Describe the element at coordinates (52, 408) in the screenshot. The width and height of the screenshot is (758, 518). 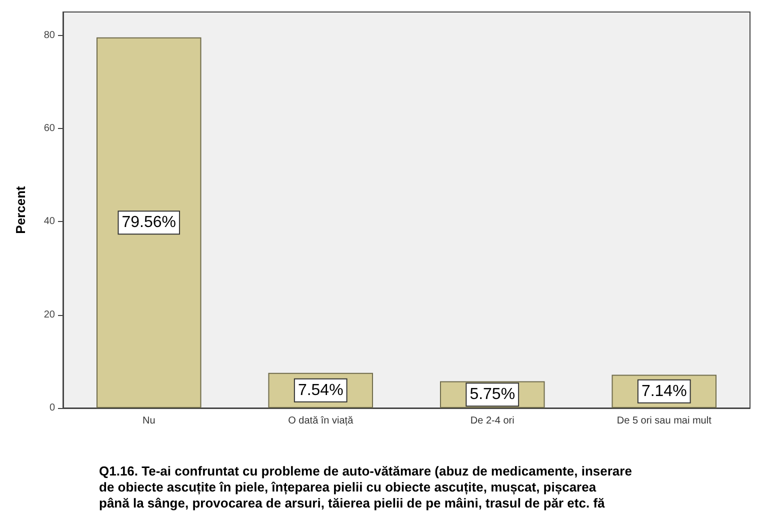
I see `y-tick-label: 0` at that location.